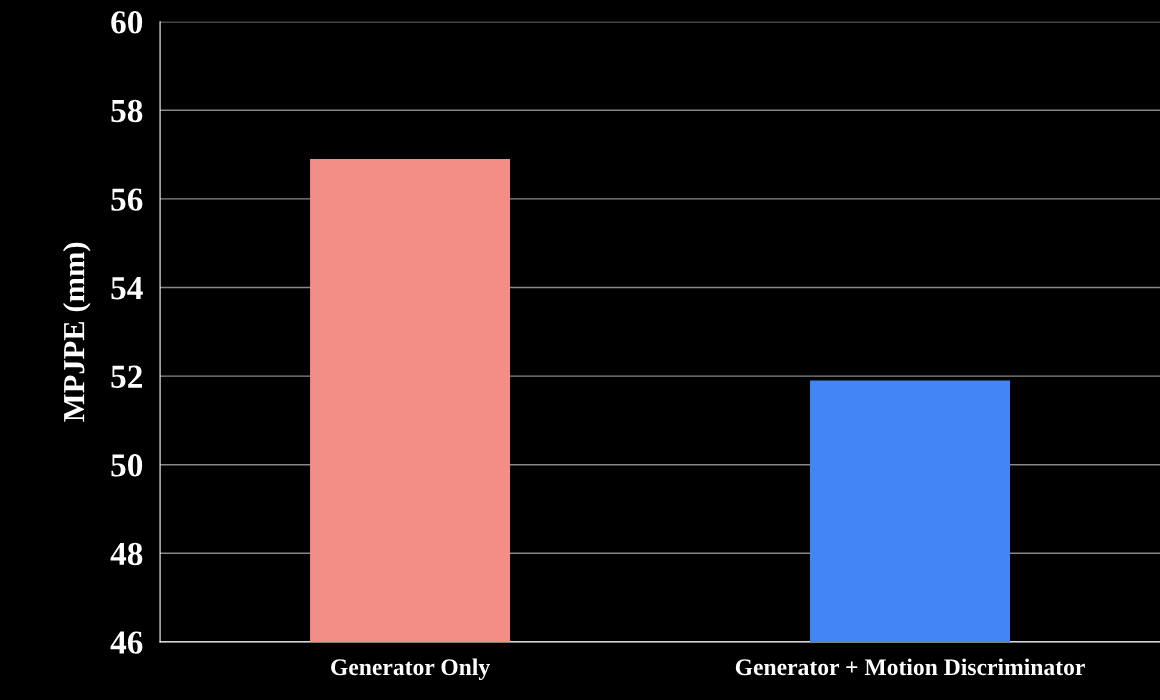 This screenshot has width=1160, height=700. Describe the element at coordinates (126, 376) in the screenshot. I see `y-tick-label: 52` at that location.